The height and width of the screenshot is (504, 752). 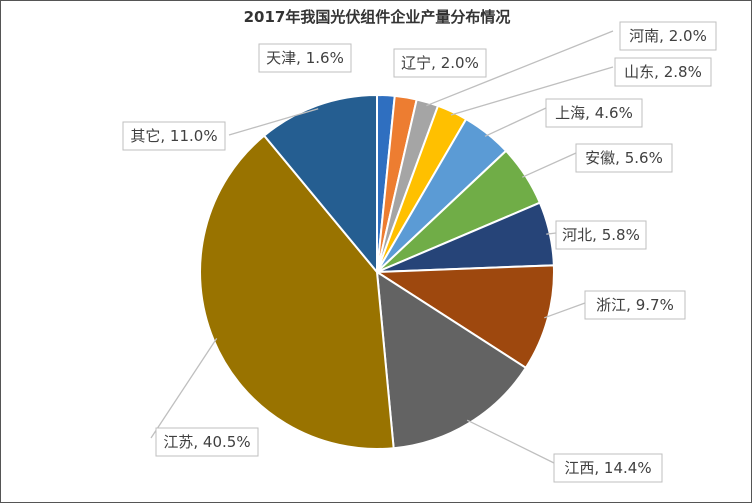 I want to click on data-label-10: 其它, 11.0%, so click(x=174, y=136).